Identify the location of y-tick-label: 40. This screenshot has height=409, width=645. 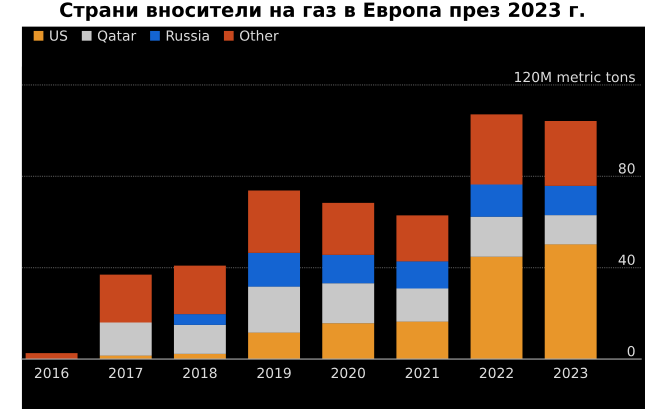
(626, 260).